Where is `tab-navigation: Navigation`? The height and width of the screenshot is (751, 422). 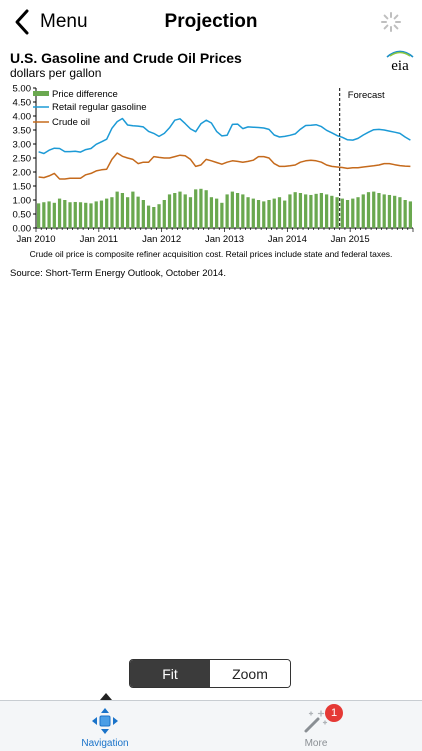 tab-navigation: Navigation is located at coordinates (105, 726).